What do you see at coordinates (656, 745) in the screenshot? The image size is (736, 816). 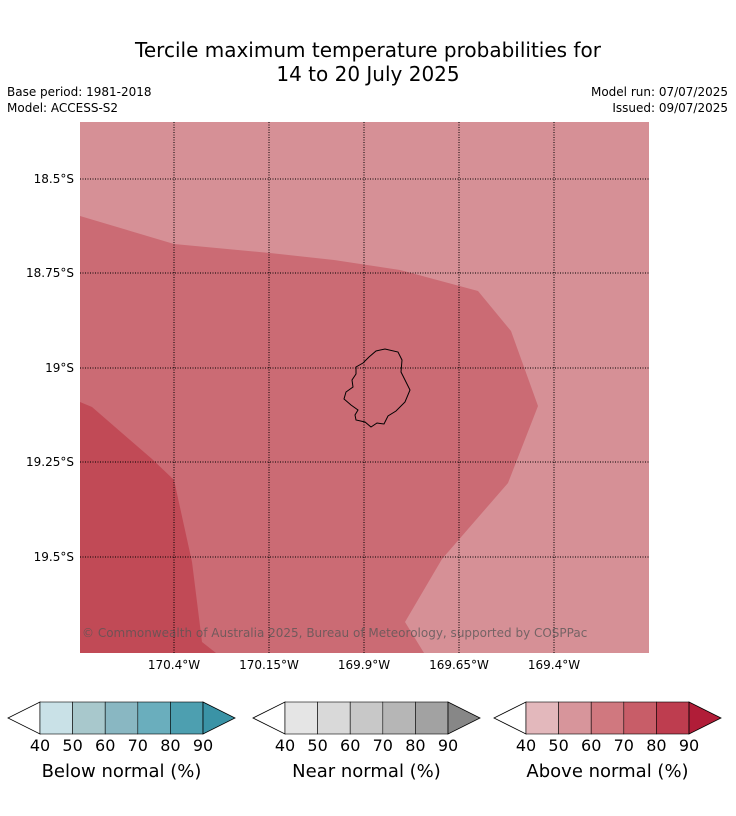 I see `colorbar-above-tick: 80` at bounding box center [656, 745].